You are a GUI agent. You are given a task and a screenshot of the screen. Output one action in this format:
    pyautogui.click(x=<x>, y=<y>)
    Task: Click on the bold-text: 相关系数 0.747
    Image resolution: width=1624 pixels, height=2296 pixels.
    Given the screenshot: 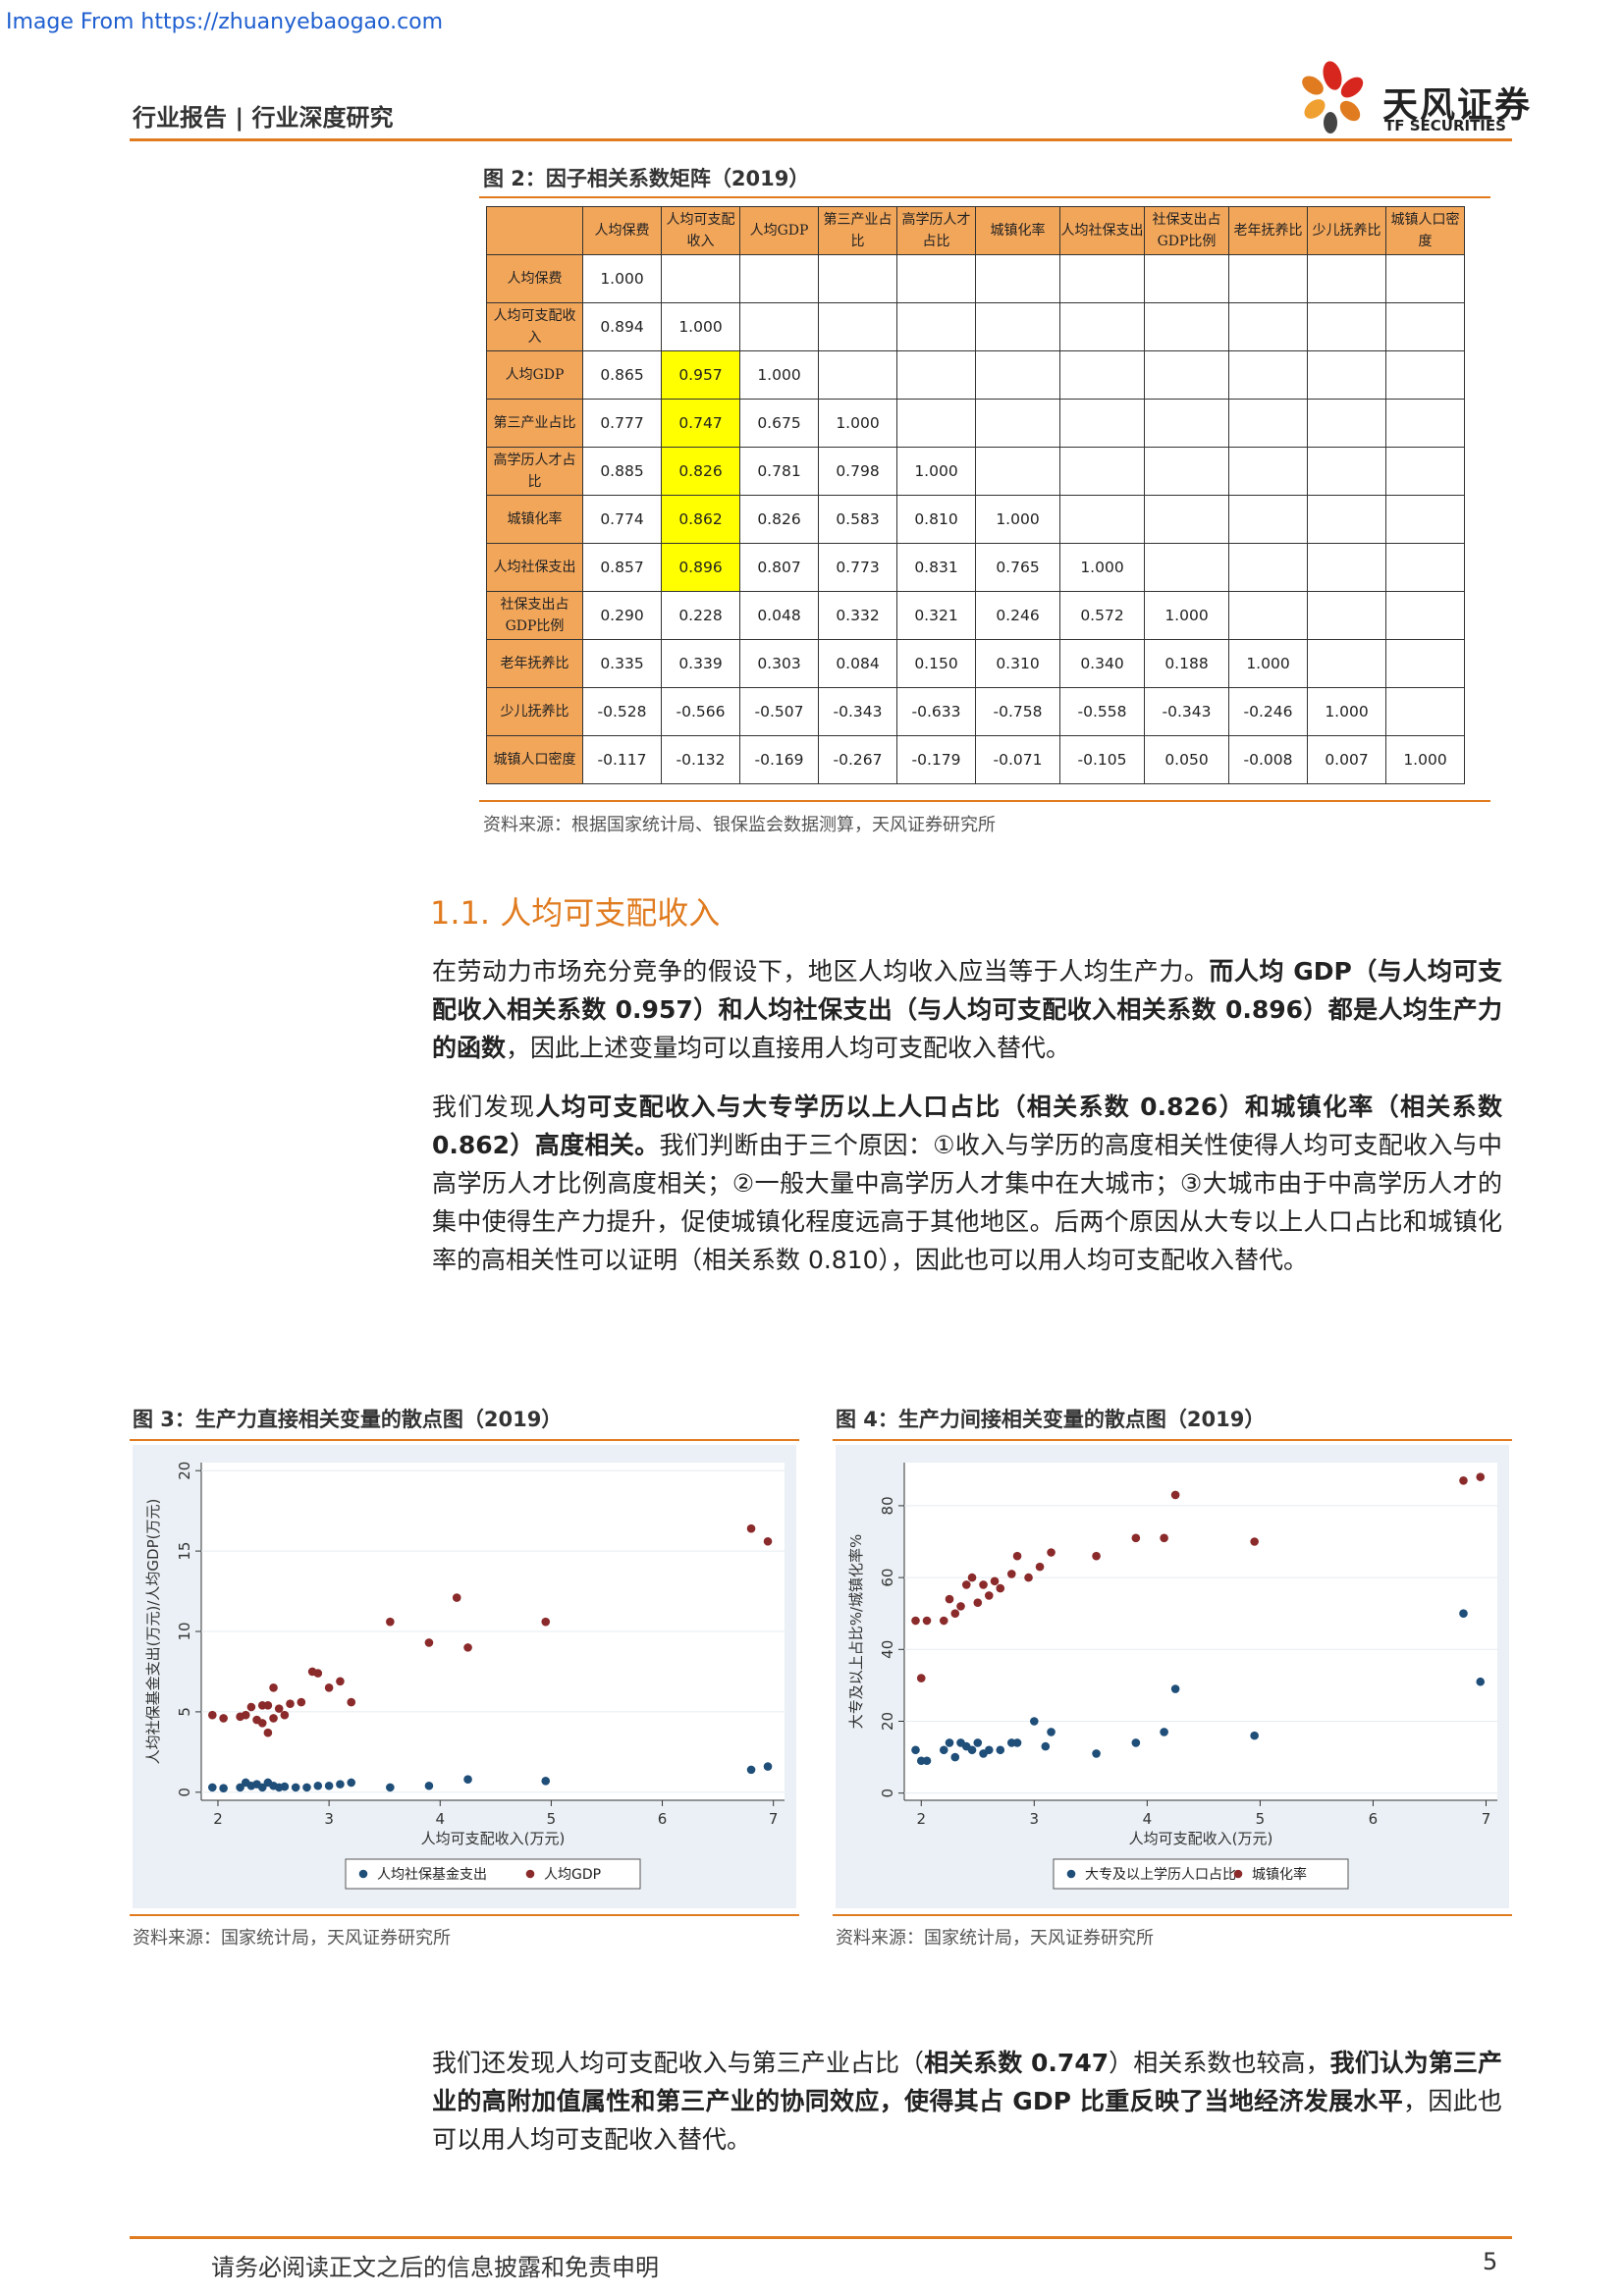 What is the action you would take?
    pyautogui.click(x=1017, y=2063)
    